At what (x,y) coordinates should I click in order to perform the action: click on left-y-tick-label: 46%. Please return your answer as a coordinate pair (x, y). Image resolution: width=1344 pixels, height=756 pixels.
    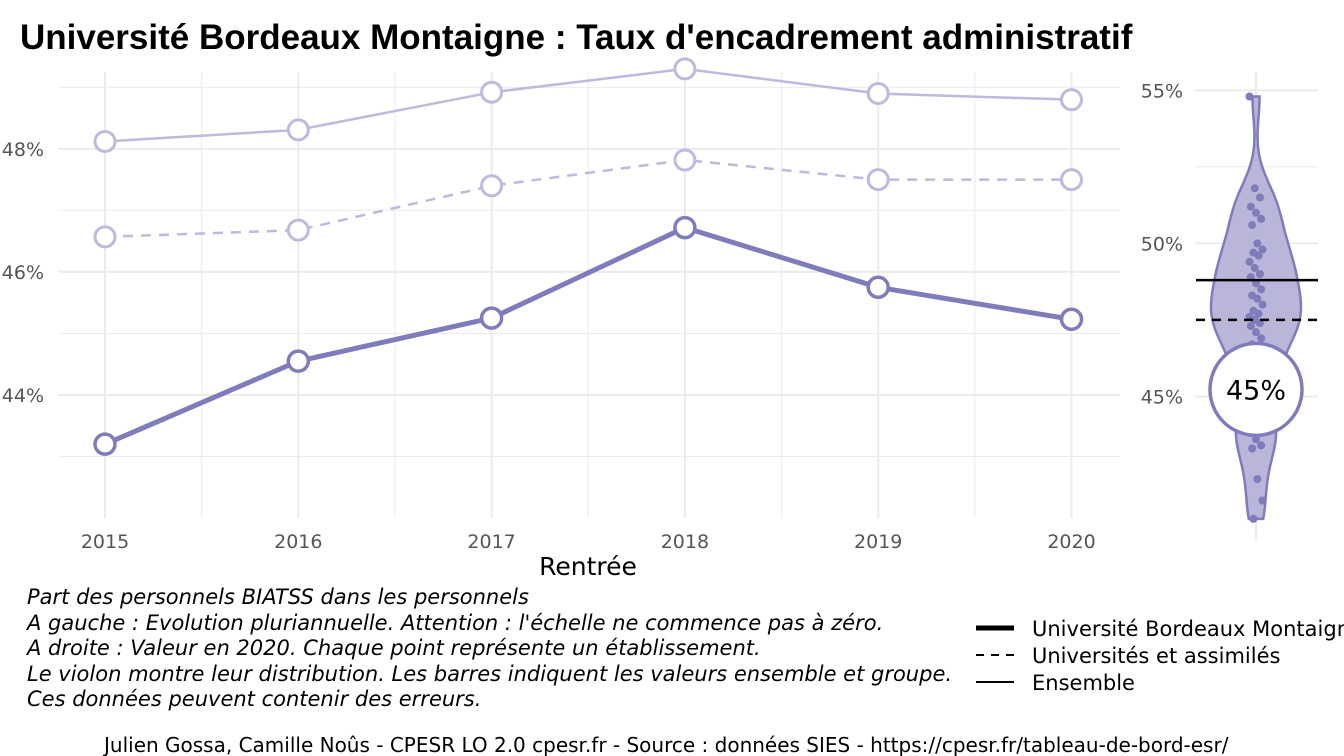
    Looking at the image, I should click on (23, 273).